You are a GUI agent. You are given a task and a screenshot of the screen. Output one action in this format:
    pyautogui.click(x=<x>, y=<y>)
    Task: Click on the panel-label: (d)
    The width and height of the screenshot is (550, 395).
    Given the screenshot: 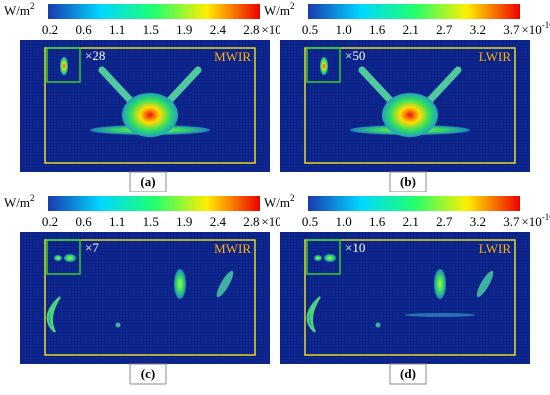 What is the action you would take?
    pyautogui.click(x=408, y=373)
    